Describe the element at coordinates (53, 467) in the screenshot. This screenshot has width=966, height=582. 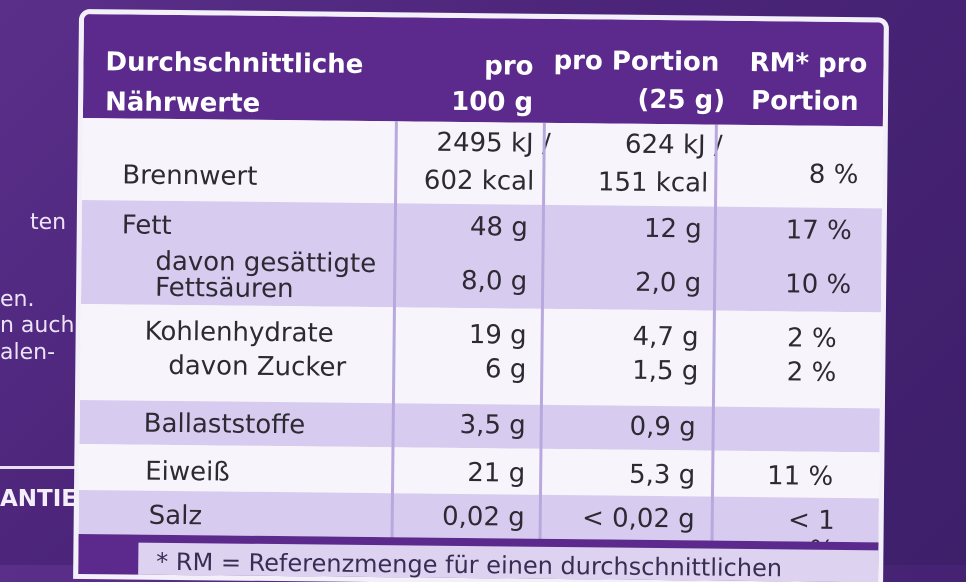
I see `side-divider` at that location.